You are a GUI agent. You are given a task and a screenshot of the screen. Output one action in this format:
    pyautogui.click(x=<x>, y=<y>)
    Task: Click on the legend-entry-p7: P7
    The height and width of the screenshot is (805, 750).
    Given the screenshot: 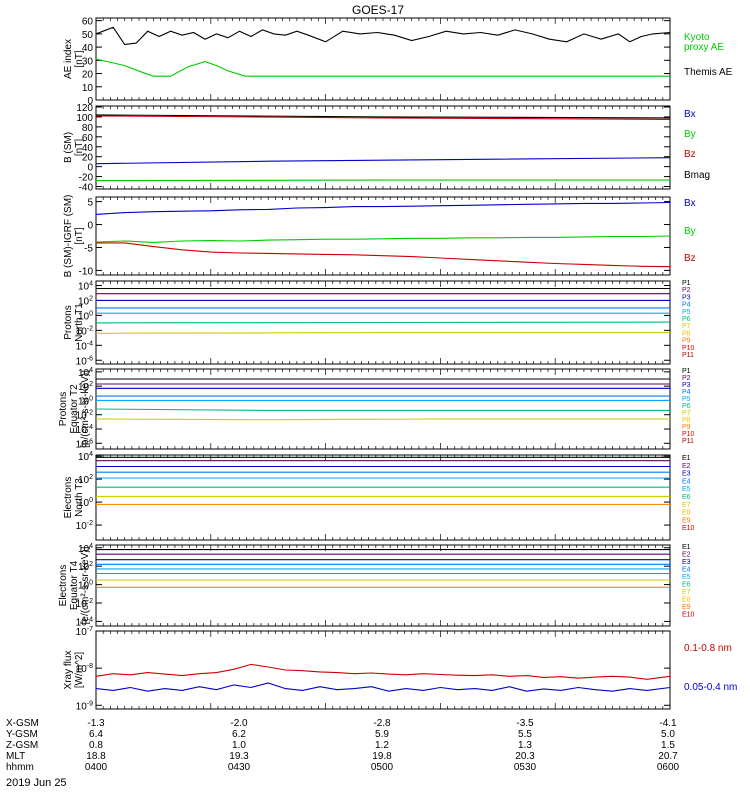 What is the action you would take?
    pyautogui.click(x=686, y=413)
    